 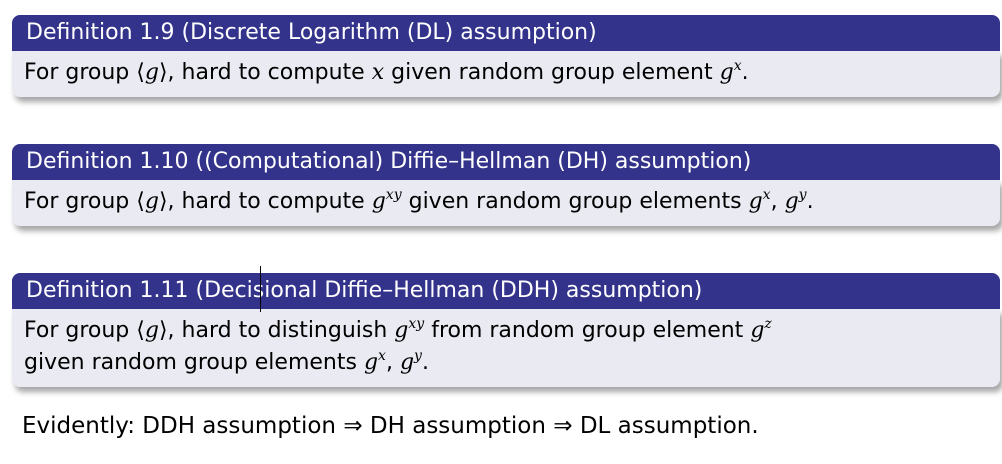 I want to click on body-text: , hard to distinguish, so click(x=281, y=330).